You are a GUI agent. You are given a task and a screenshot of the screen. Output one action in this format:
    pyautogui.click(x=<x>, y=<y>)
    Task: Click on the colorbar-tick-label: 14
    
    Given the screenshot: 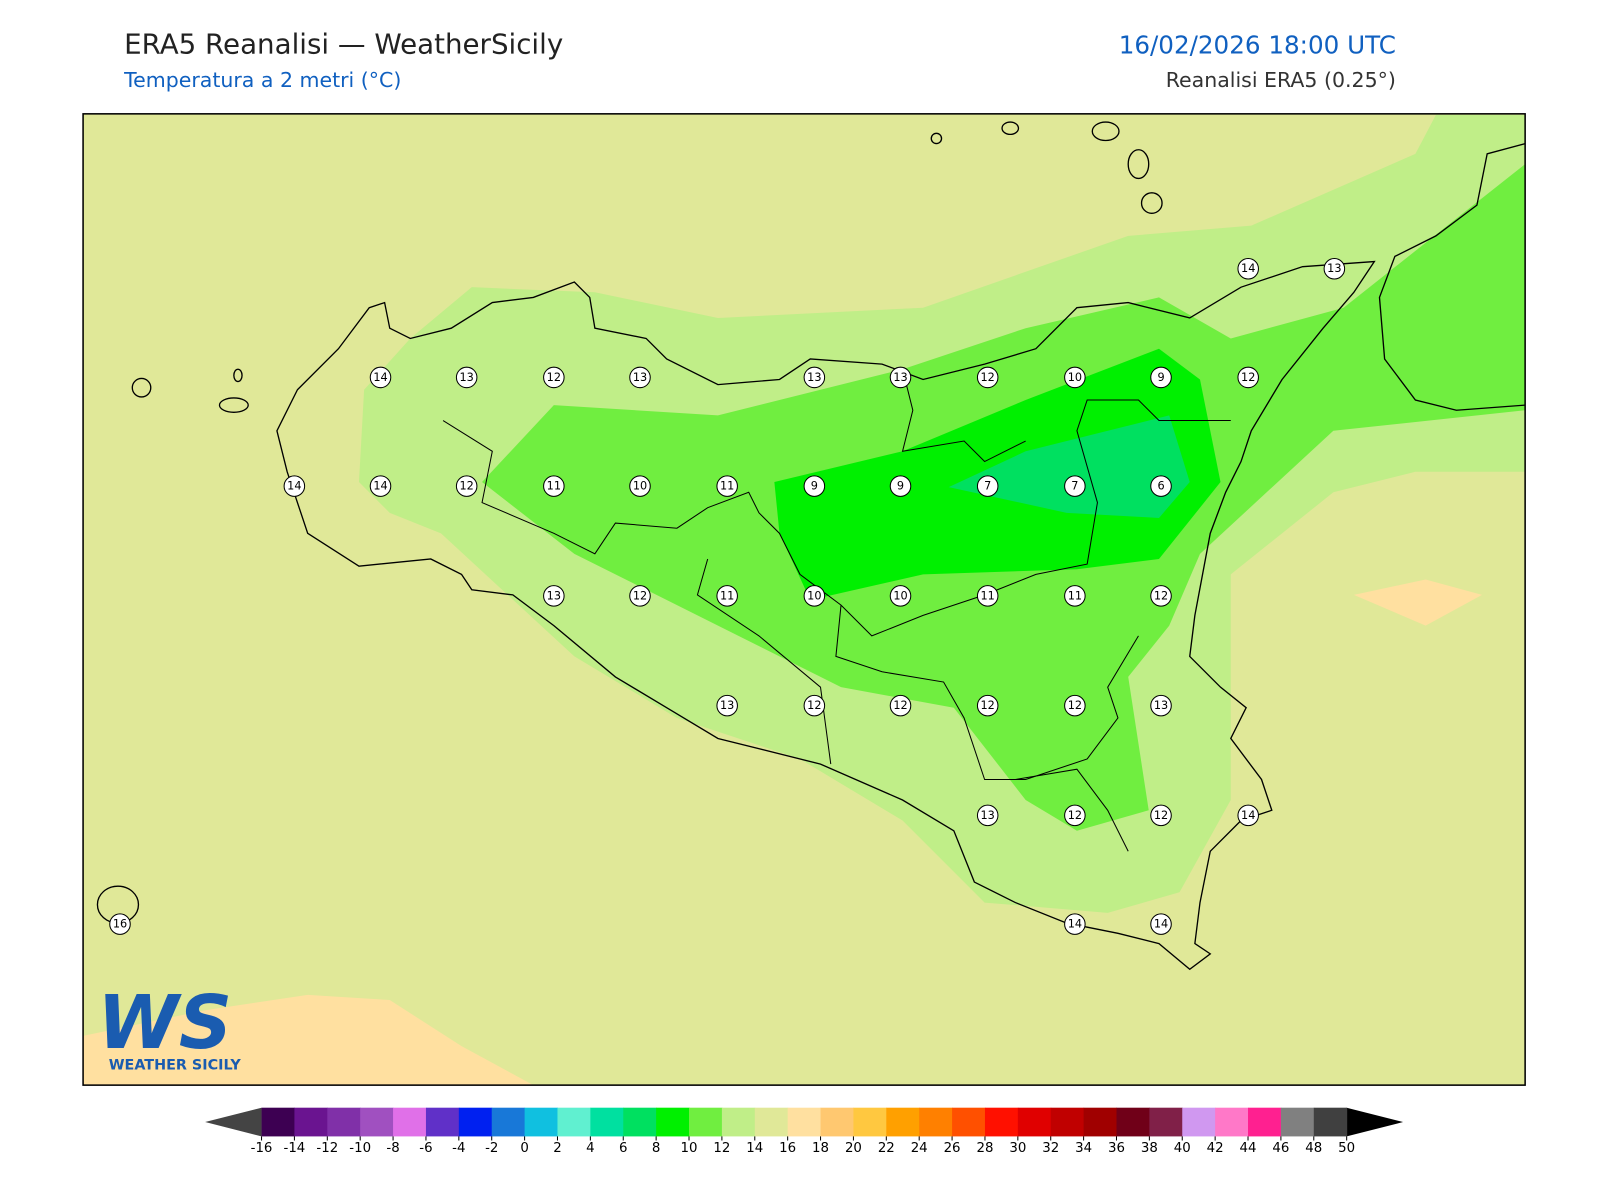 What is the action you would take?
    pyautogui.click(x=754, y=1148)
    